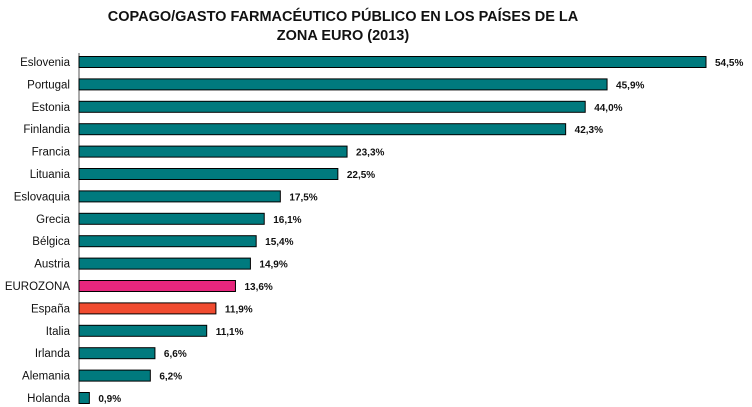  I want to click on bar-belgica, so click(167, 241).